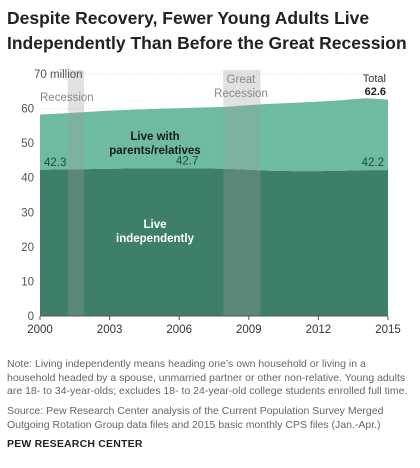 This screenshot has width=420, height=468. Describe the element at coordinates (27, 282) in the screenshot. I see `y-tick-label-10: 10` at that location.